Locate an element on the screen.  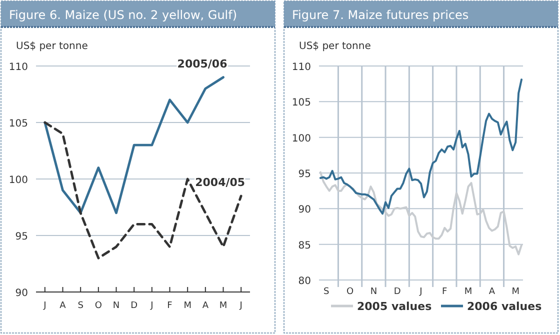
y-tick-label: 80 is located at coordinates (304, 281).